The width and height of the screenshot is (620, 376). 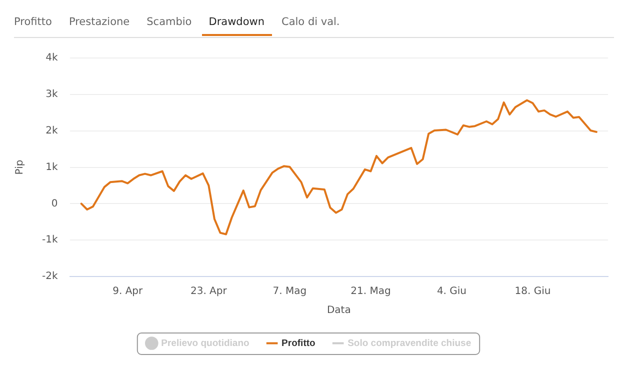 I want to click on y-tick-label: 2k, so click(x=52, y=130).